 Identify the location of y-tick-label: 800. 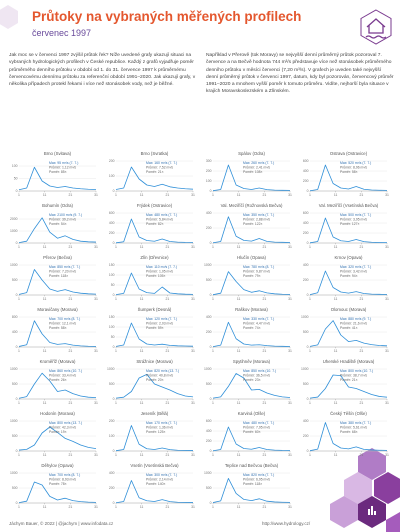
(15, 317).